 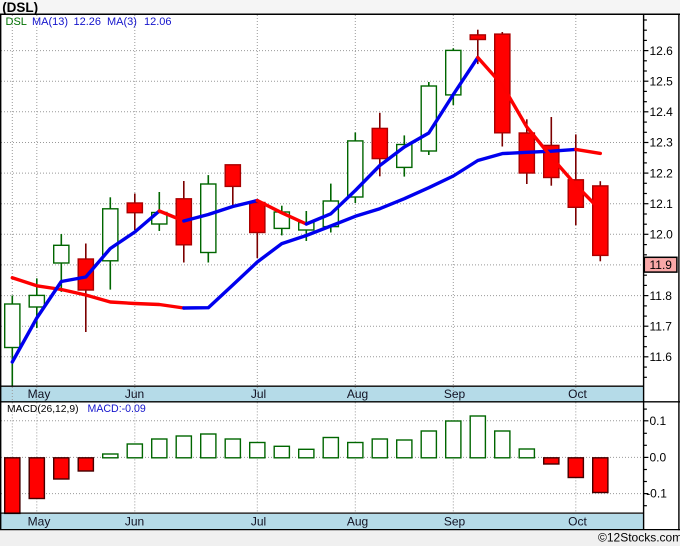 What do you see at coordinates (16, 22) in the screenshot?
I see `svg-text: DSL` at bounding box center [16, 22].